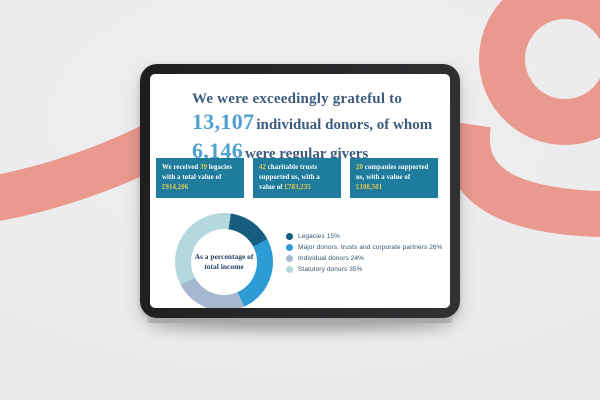 The image size is (600, 400). I want to click on donut-chart-wrap: As a percentage of total income, so click(224, 260).